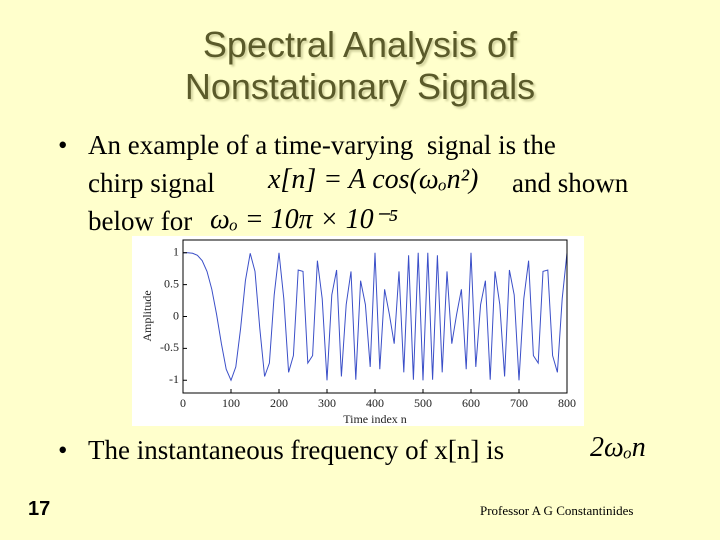  Describe the element at coordinates (423, 403) in the screenshot. I see `x-tick-label: 500` at that location.